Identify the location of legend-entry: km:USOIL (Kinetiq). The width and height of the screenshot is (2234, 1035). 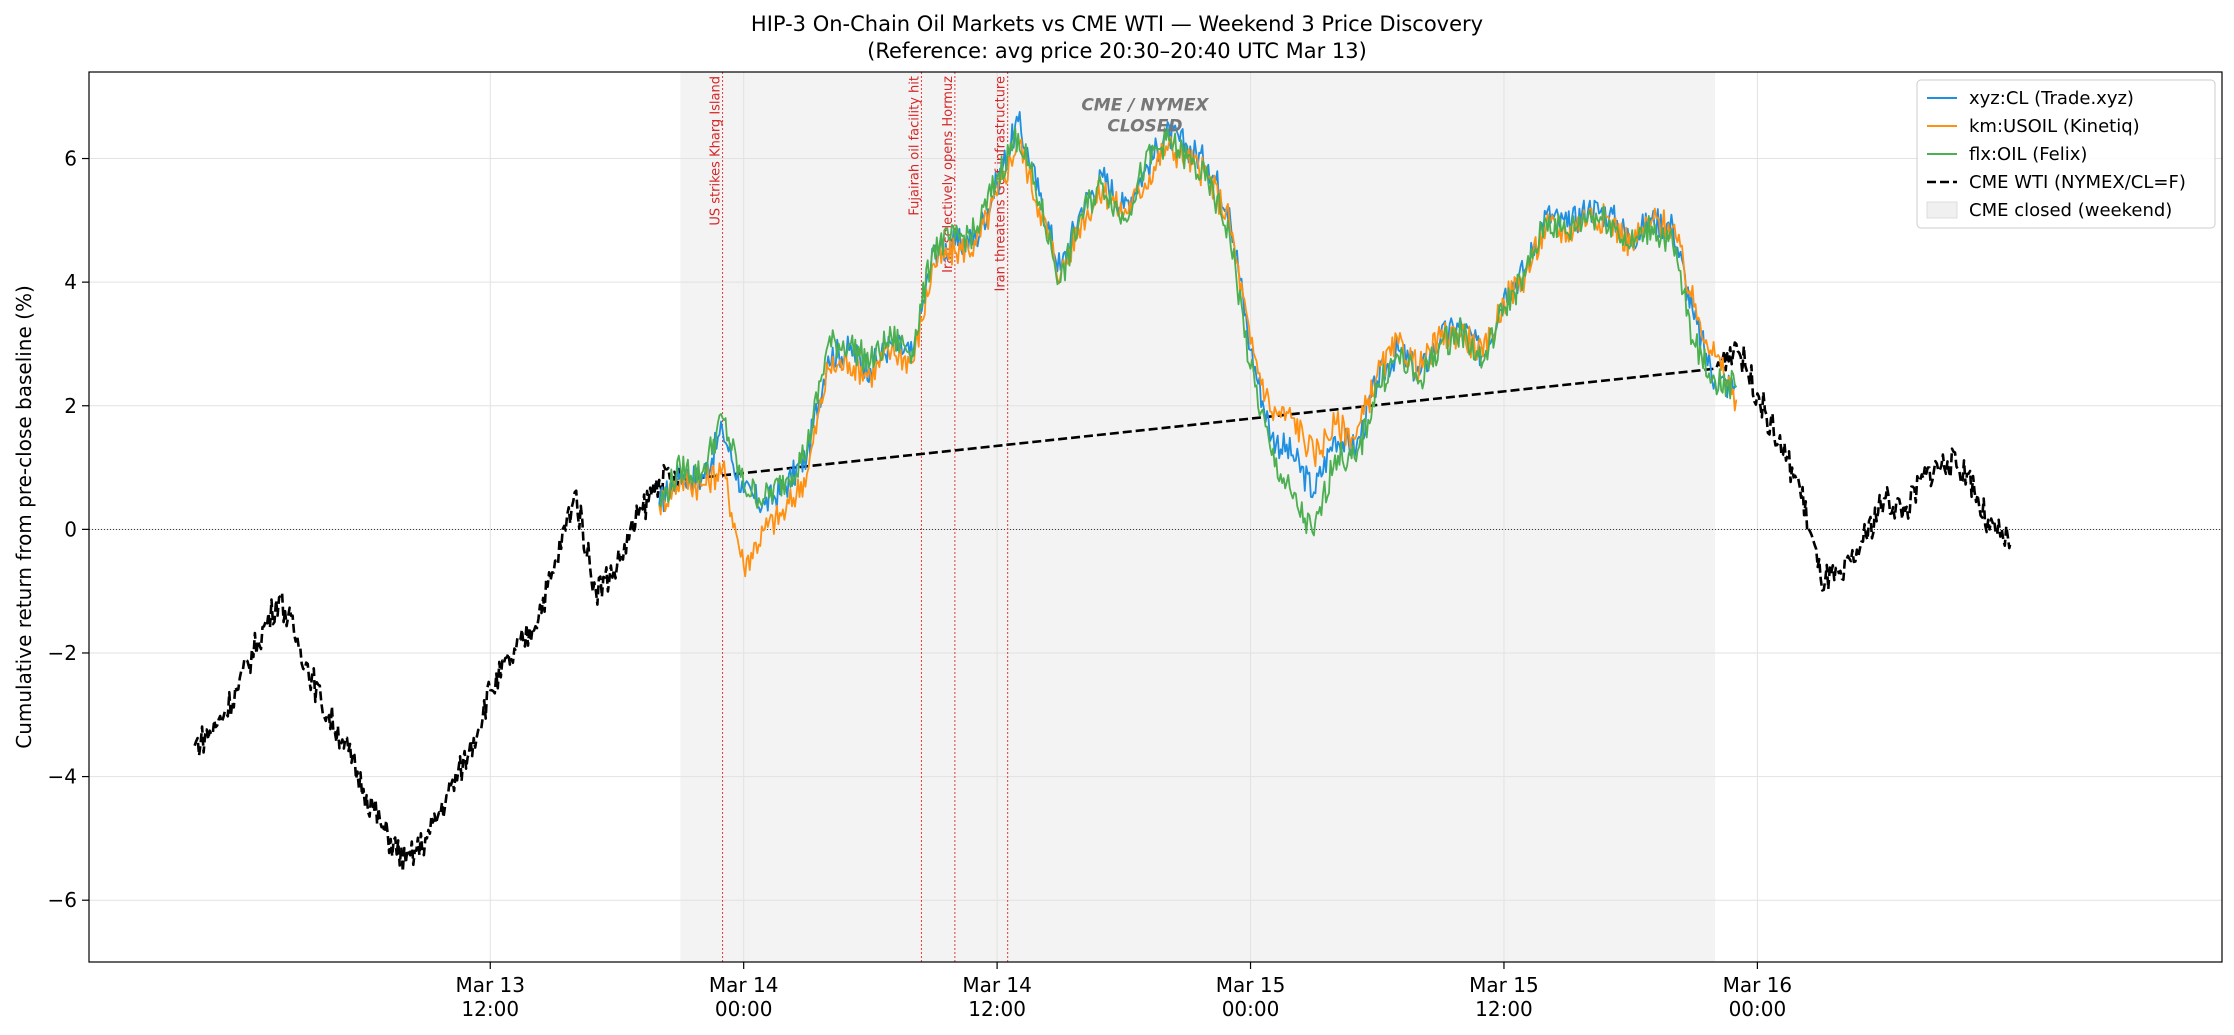
(2054, 126).